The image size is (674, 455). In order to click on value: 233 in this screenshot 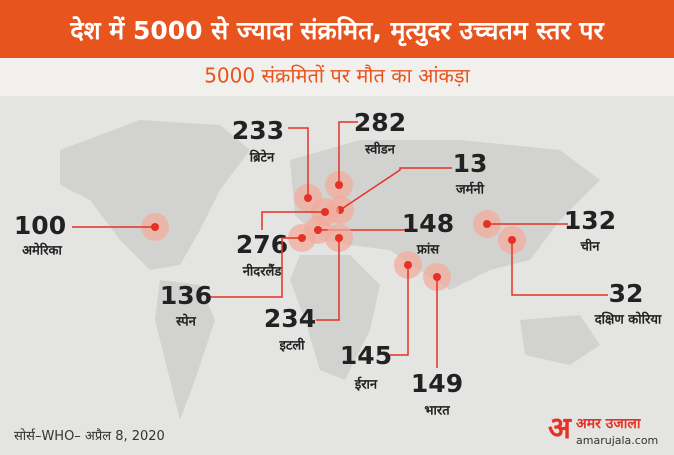, I will do `click(258, 130)`.